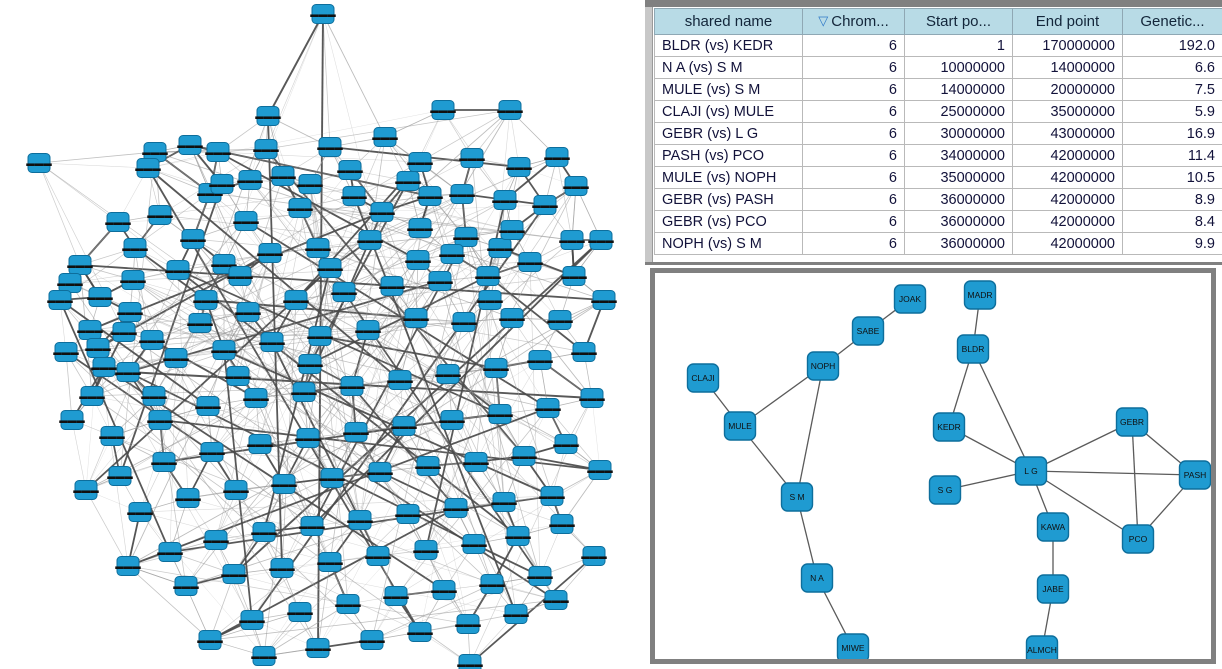 Image resolution: width=1222 pixels, height=669 pixels. Describe the element at coordinates (958, 133) in the screenshot. I see `table-cell-start_point: 30000000` at that location.